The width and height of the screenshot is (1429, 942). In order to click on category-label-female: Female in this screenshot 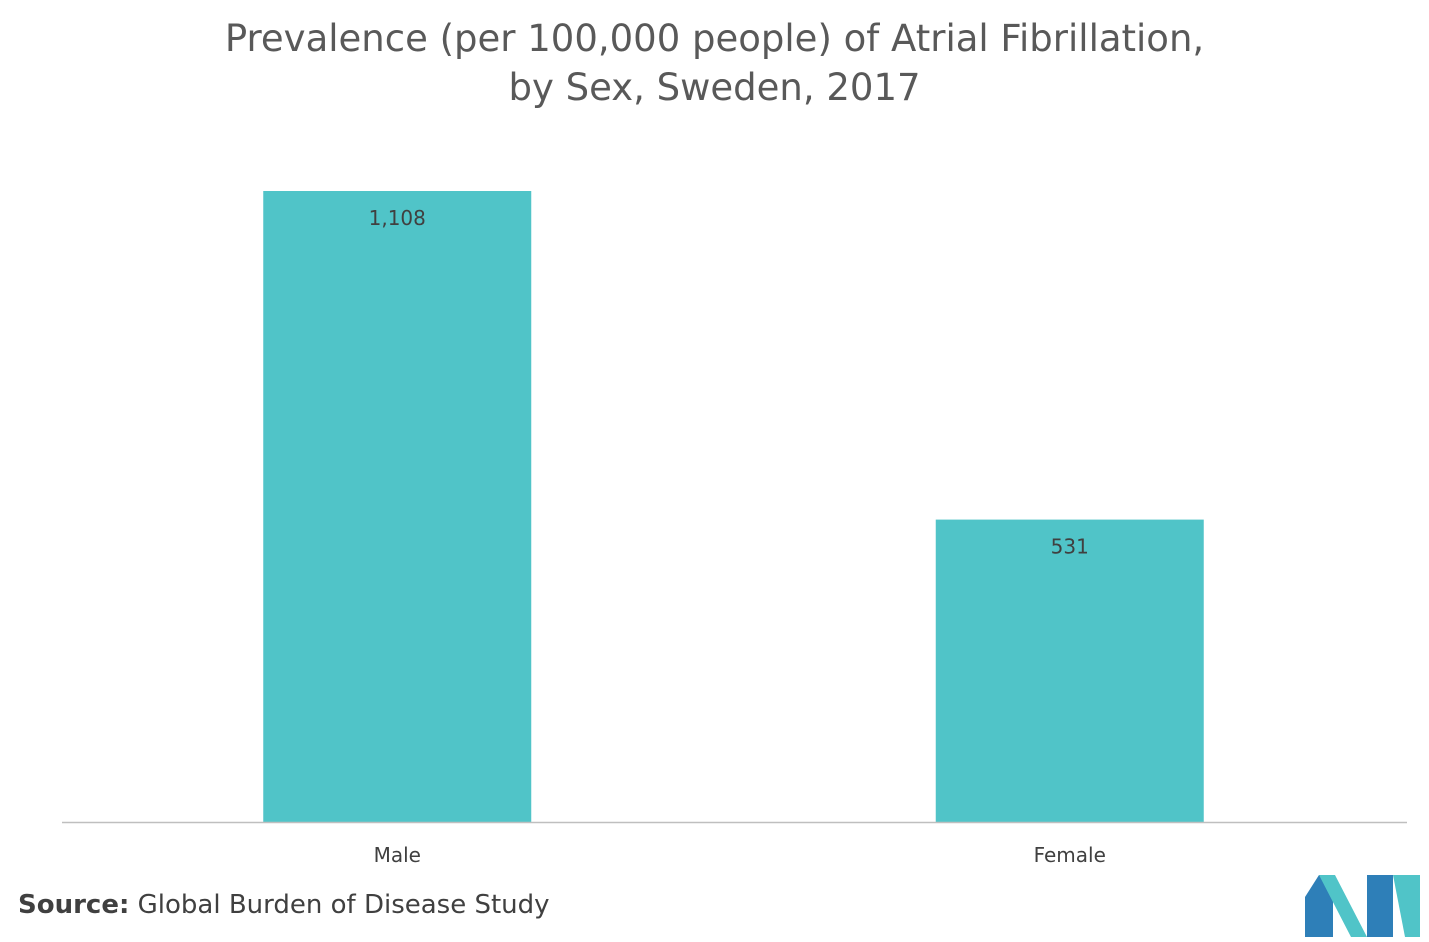, I will do `click(1070, 855)`.